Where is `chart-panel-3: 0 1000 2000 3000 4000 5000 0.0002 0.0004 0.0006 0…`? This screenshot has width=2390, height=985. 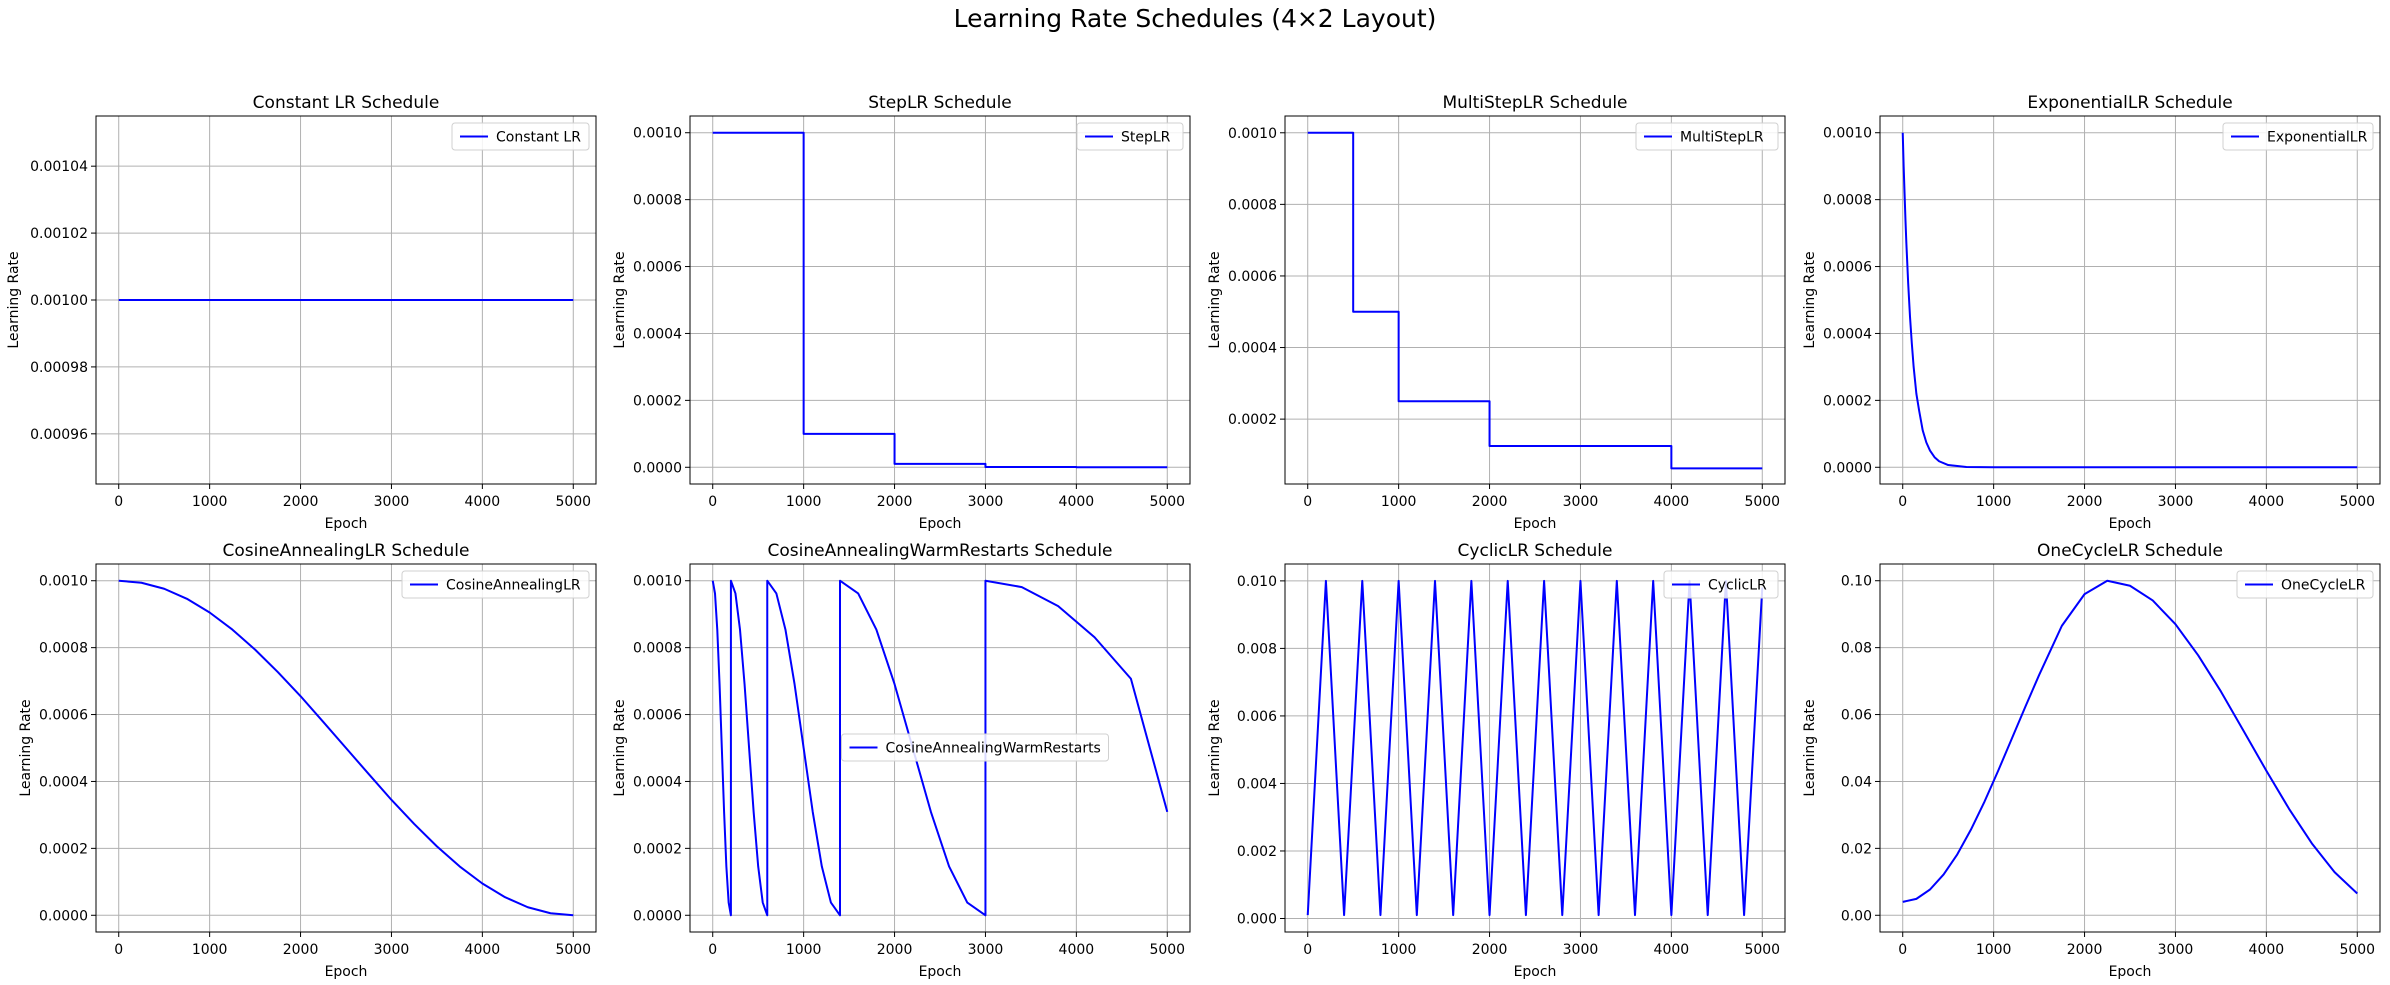 chart-panel-3: 0 1000 2000 3000 4000 5000 0.0002 0.0004 0.0006 0… is located at coordinates (1496, 312).